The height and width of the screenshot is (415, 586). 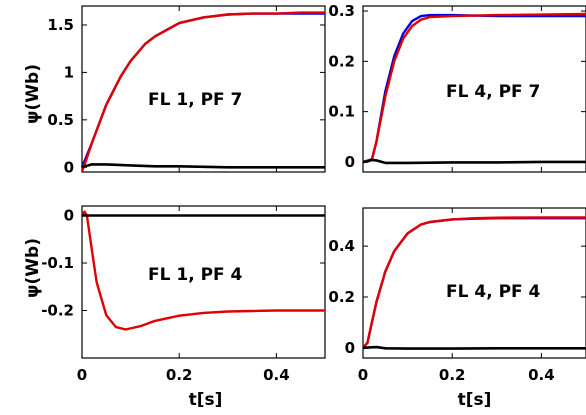 What do you see at coordinates (57, 263) in the screenshot?
I see `y-tick-label: -0.1` at bounding box center [57, 263].